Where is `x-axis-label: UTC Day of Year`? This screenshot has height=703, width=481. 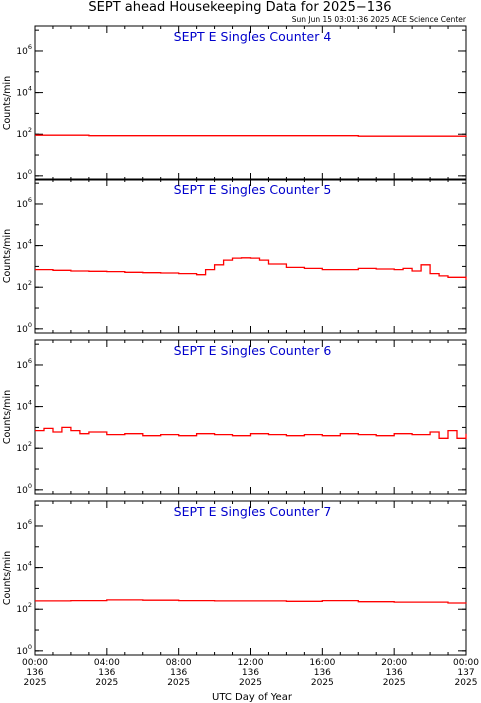
x-axis-label: UTC Day of Year is located at coordinates (252, 697).